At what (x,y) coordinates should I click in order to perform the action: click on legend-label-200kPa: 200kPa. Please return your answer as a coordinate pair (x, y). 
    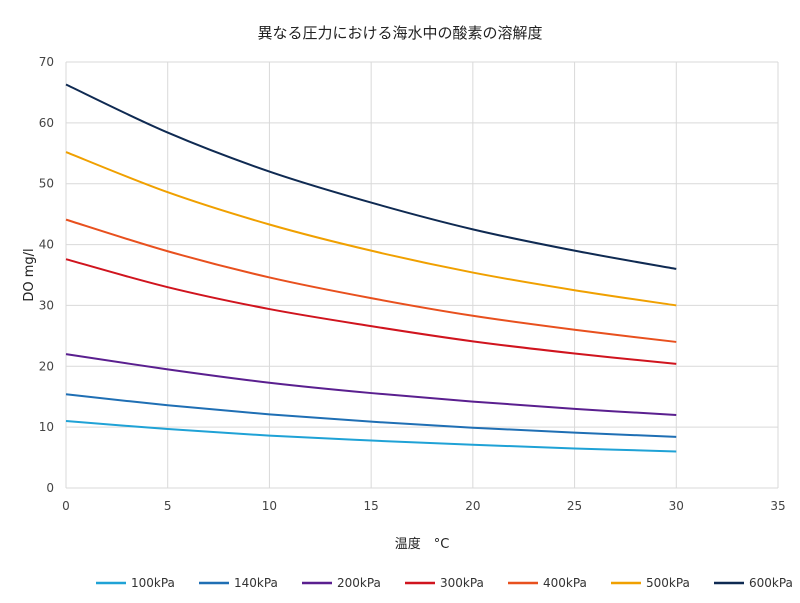
    Looking at the image, I should click on (359, 583).